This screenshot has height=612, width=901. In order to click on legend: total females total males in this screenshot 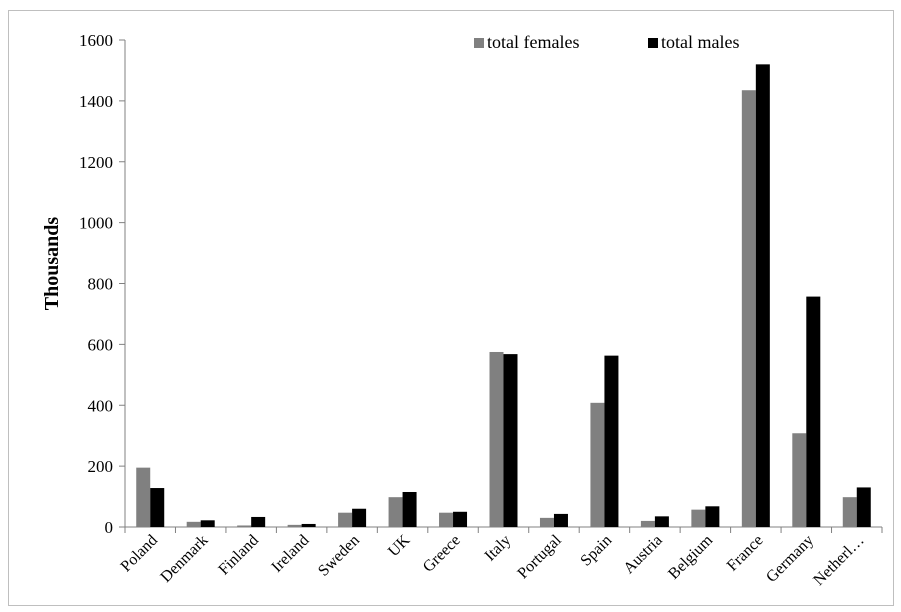, I will do `click(606, 42)`.